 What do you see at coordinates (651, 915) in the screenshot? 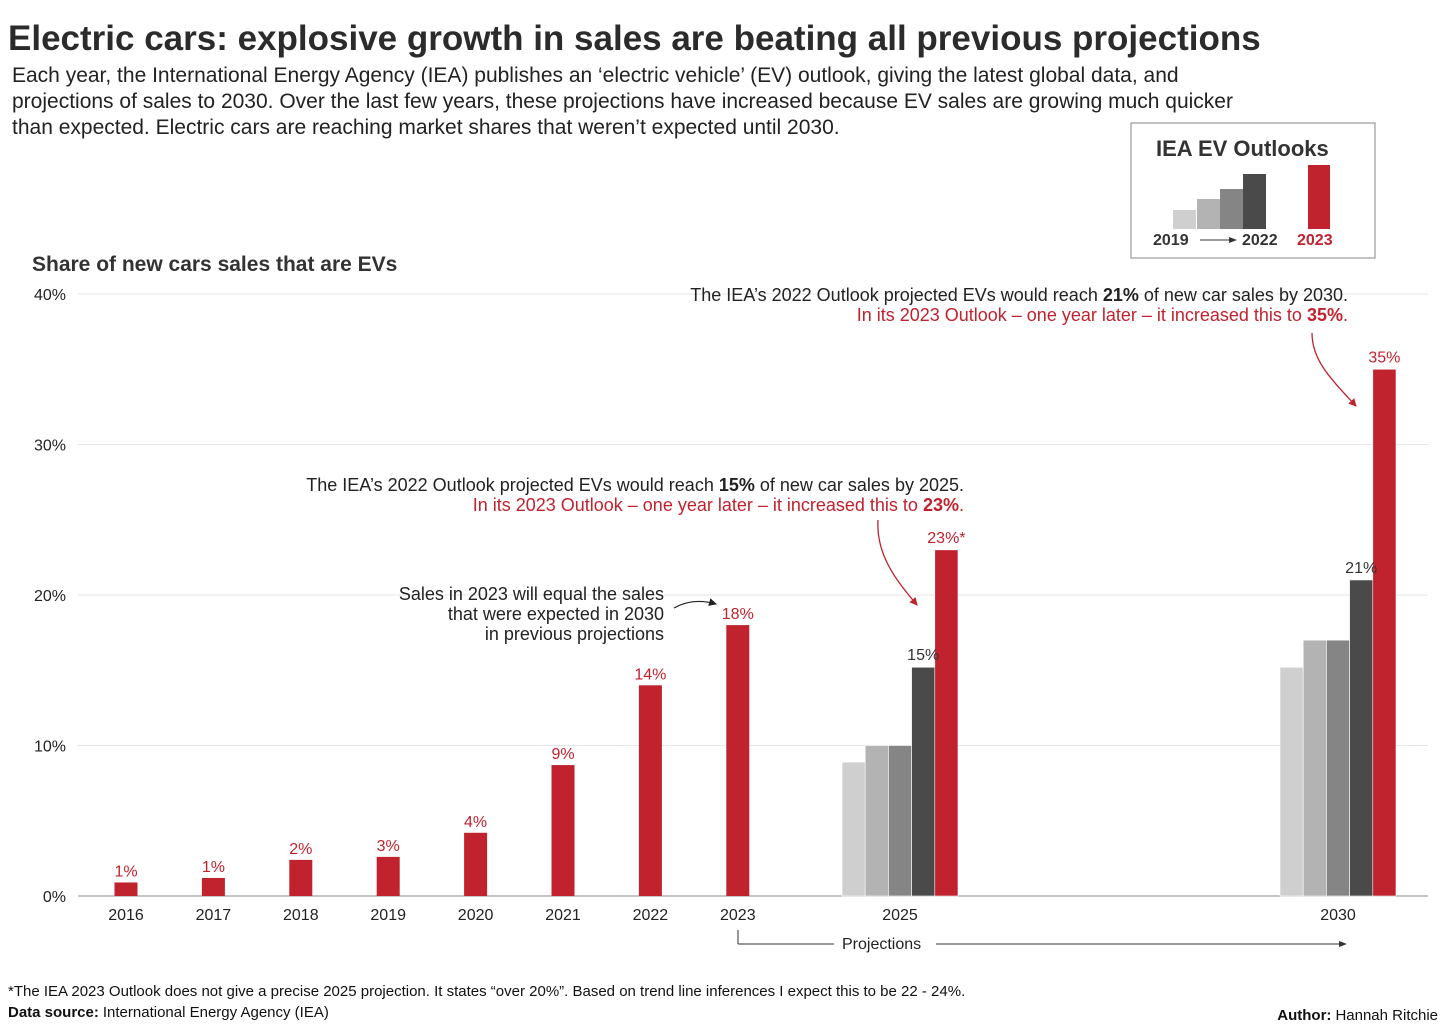
I see `x-tick-2022: 2022` at bounding box center [651, 915].